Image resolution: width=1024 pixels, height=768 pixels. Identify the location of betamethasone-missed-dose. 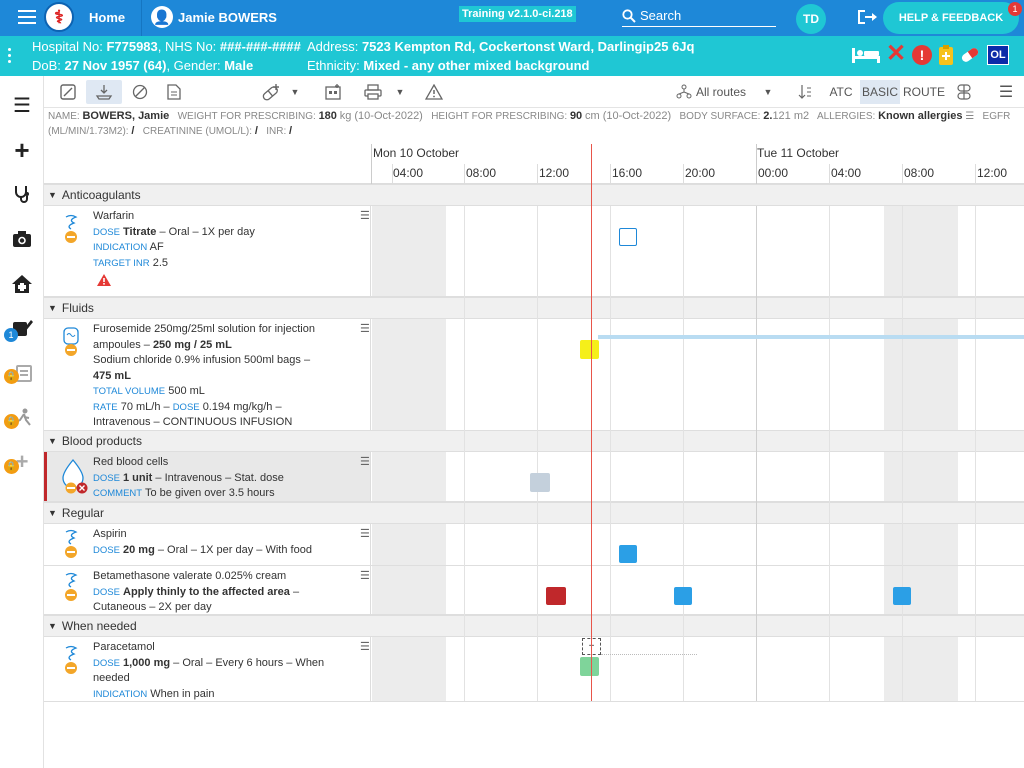
(556, 596).